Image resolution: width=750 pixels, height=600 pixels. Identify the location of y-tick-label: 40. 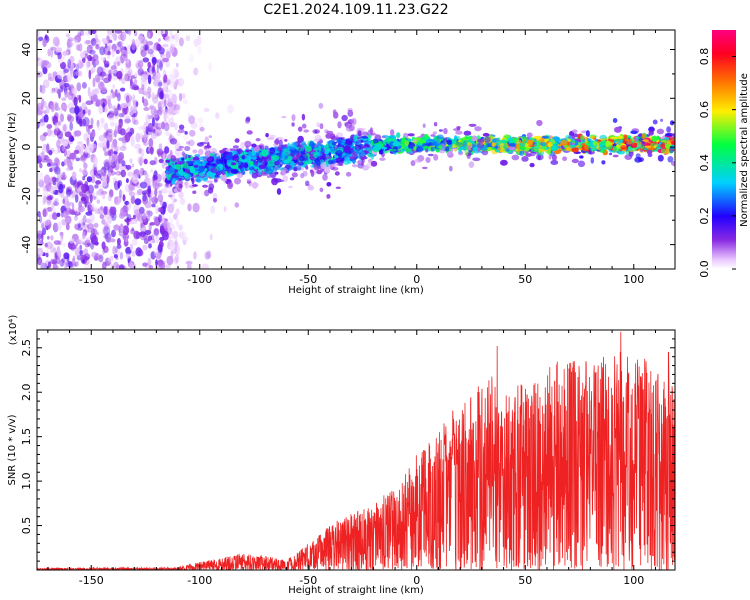
(26, 50).